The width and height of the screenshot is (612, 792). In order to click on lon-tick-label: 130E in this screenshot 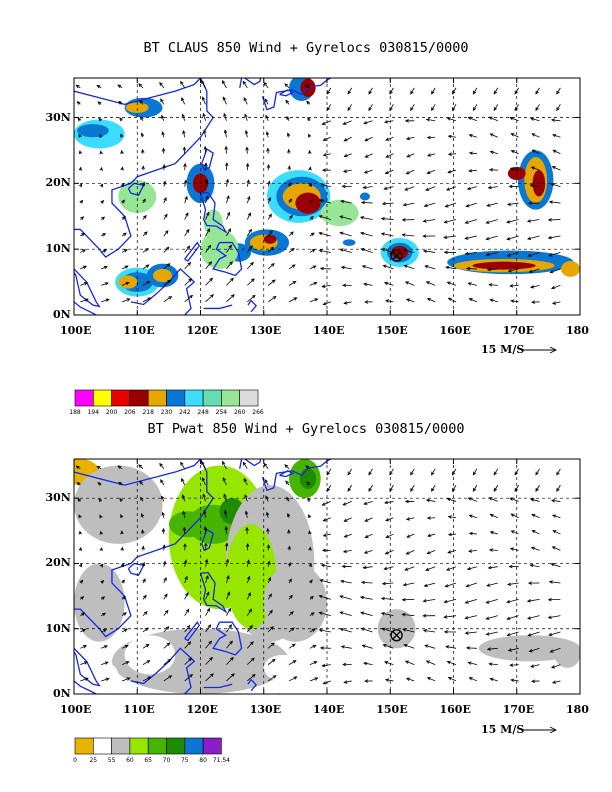, I will do `click(265, 709)`.